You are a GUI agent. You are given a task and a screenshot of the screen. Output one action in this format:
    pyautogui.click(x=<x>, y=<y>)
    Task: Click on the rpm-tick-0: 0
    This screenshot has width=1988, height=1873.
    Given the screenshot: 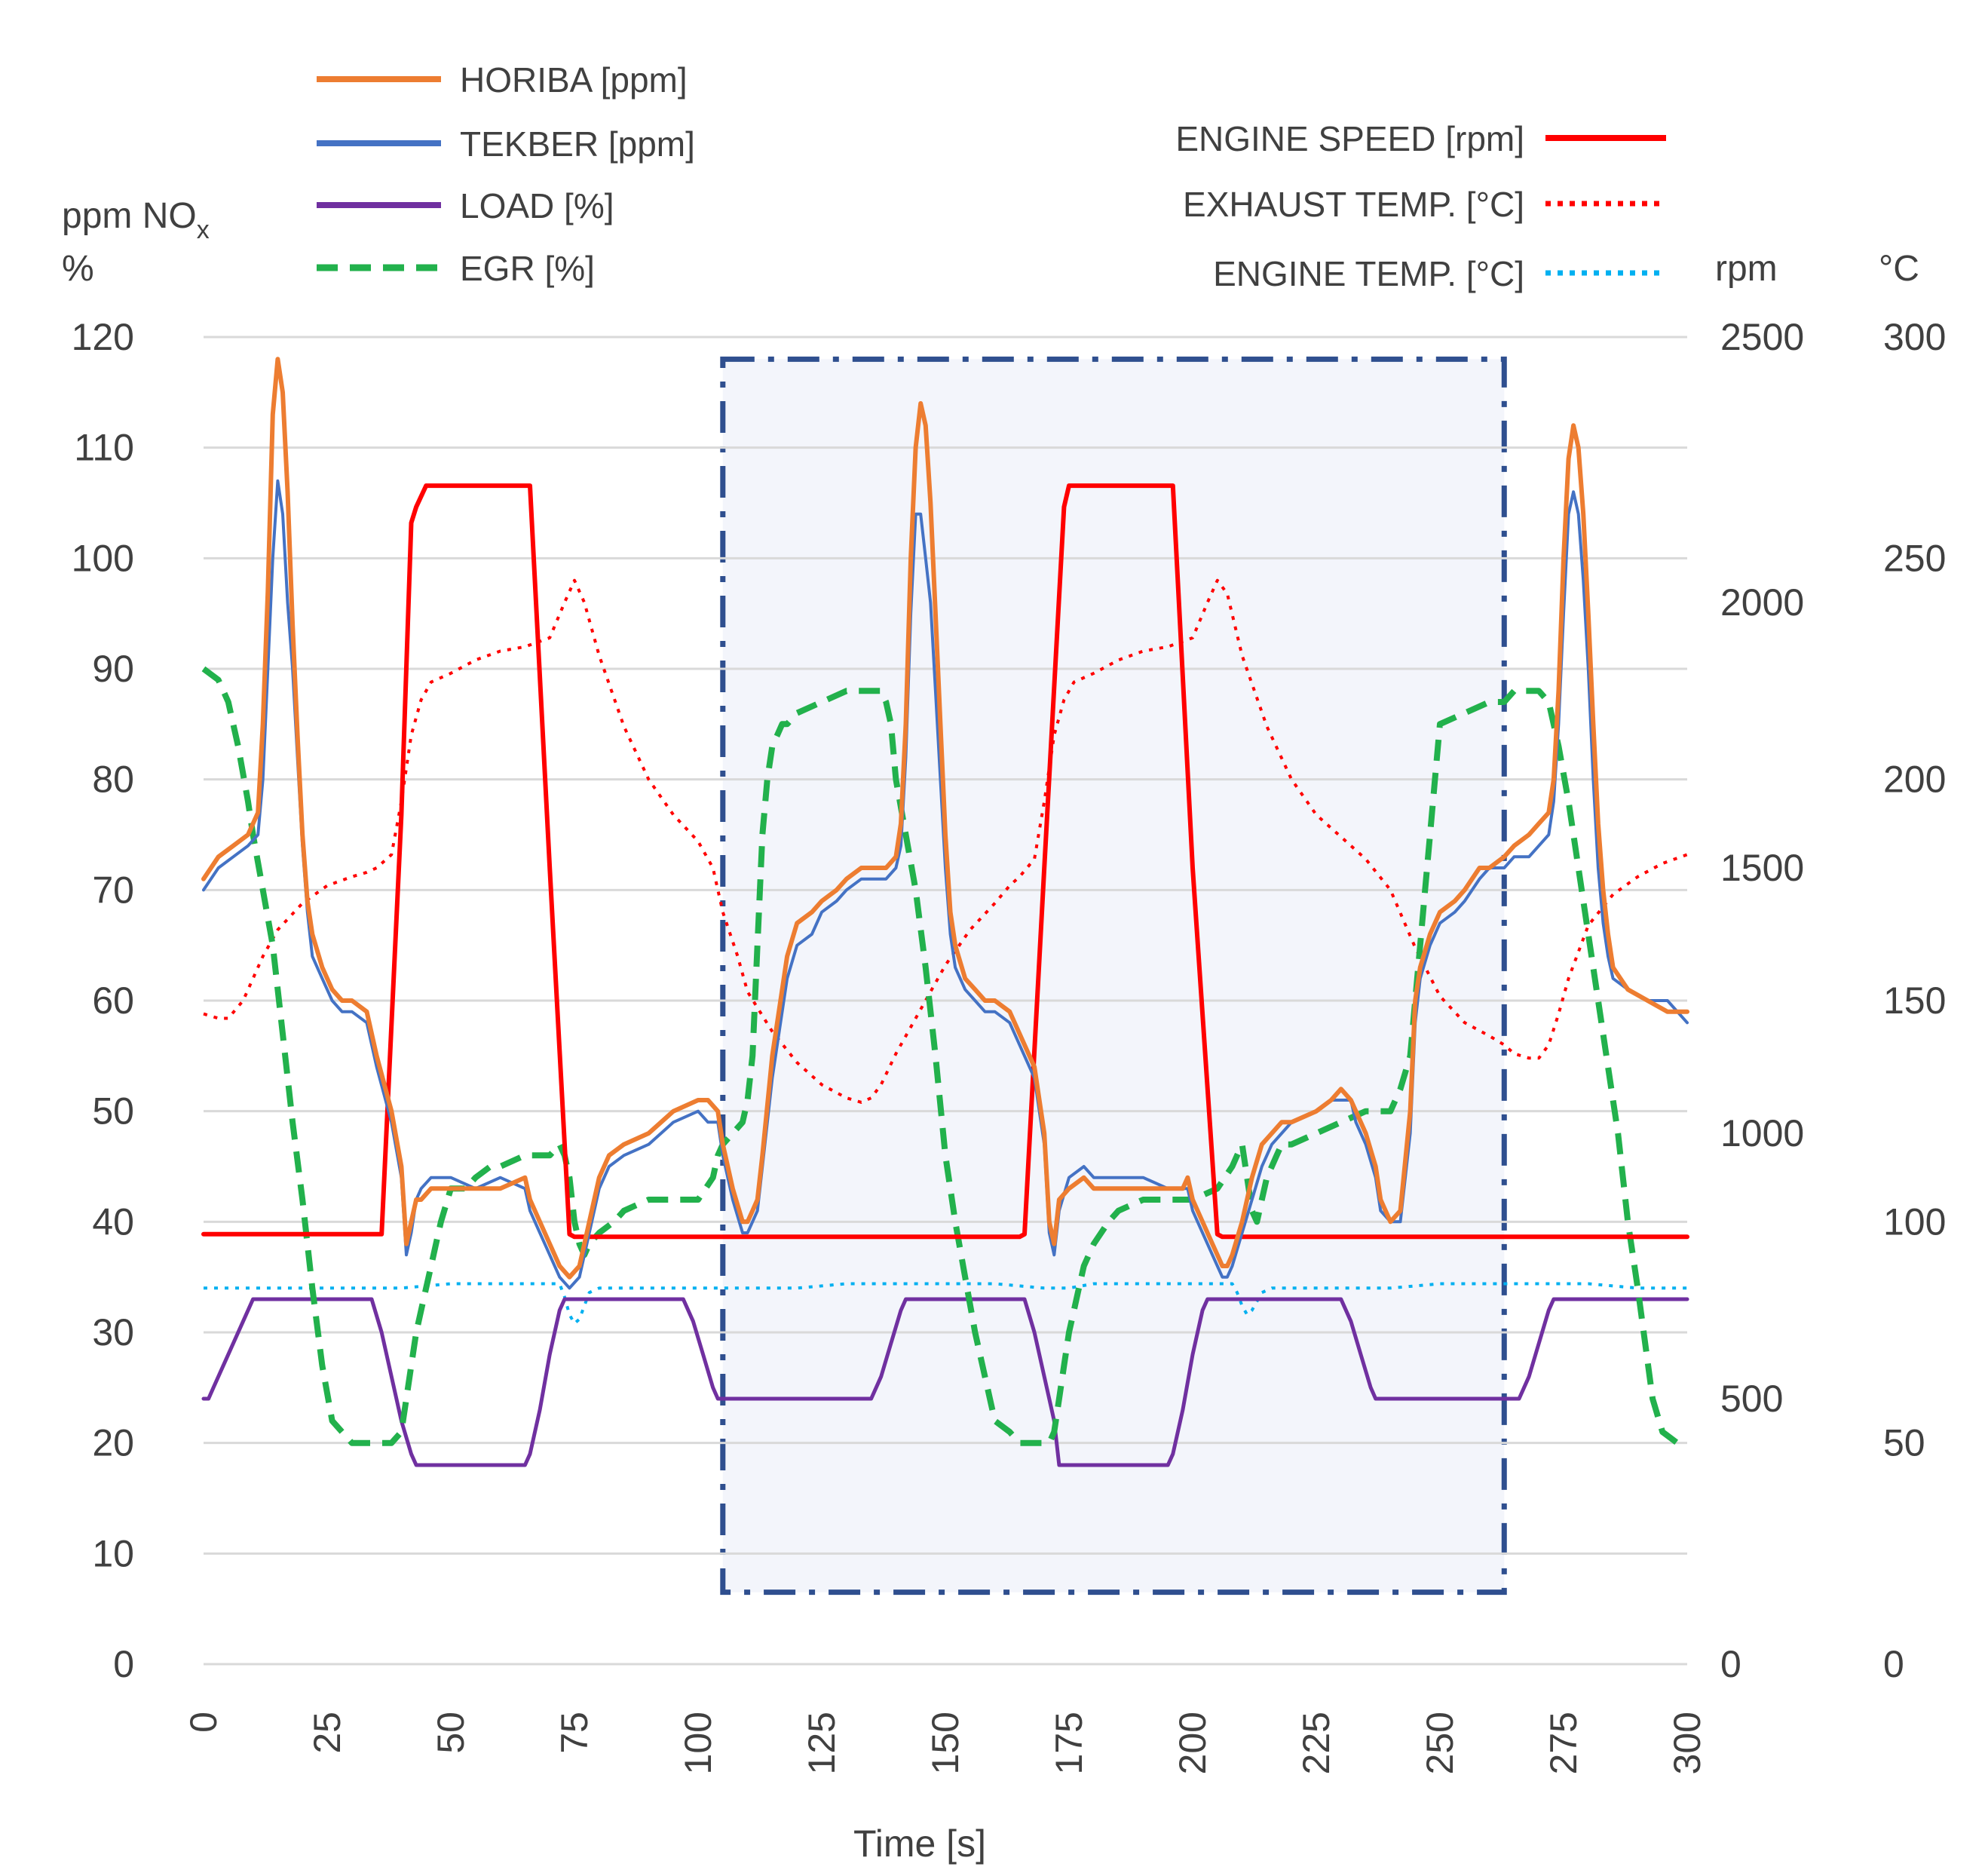 What is the action you would take?
    pyautogui.click(x=1731, y=1664)
    